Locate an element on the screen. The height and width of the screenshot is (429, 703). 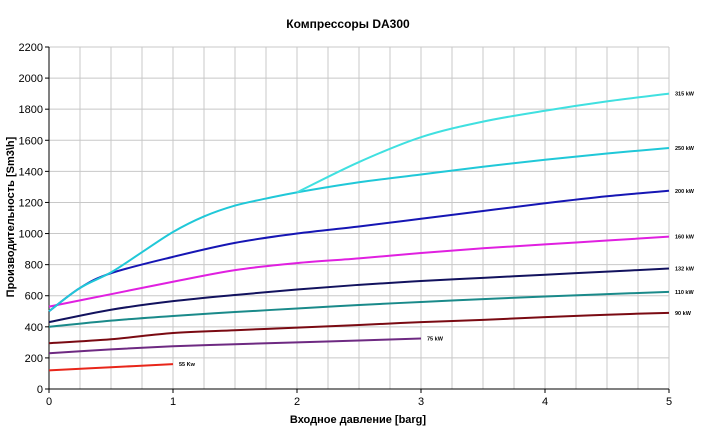
y-tick-label: 1600 is located at coordinates (31, 141).